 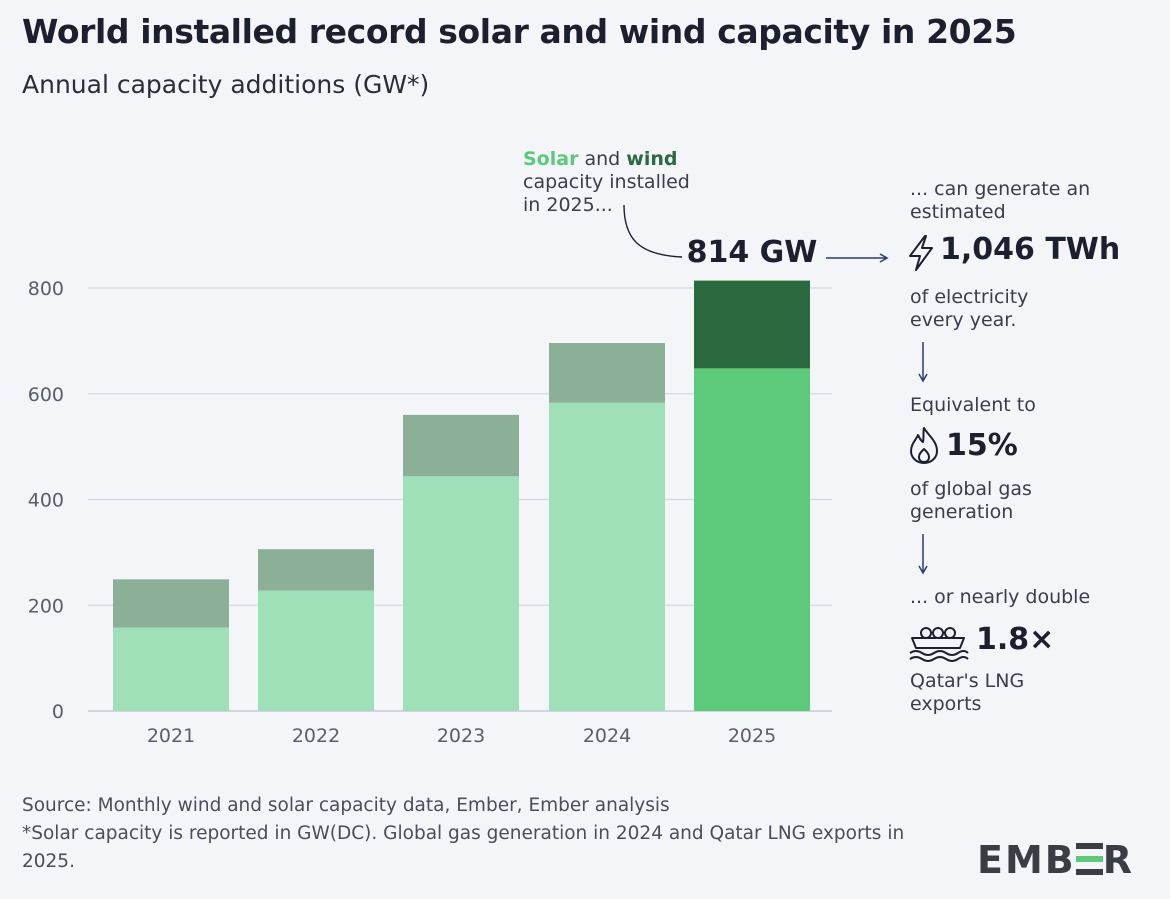 I want to click on logo-e-mark, so click(x=1089, y=859).